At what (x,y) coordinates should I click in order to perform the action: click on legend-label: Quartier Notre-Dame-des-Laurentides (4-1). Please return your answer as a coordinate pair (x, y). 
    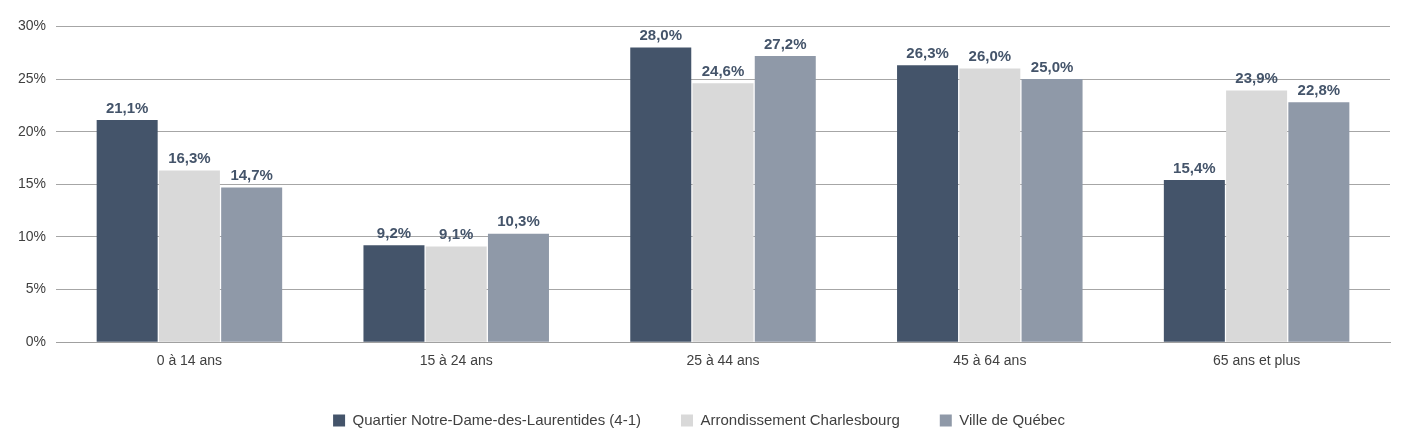
    Looking at the image, I should click on (497, 419).